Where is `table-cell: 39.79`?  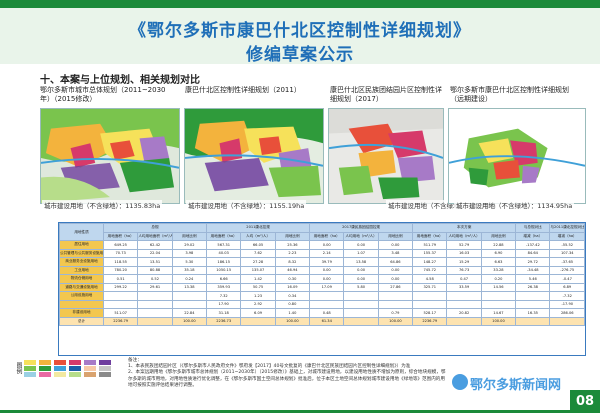
table-cell: 39.79 is located at coordinates (327, 262).